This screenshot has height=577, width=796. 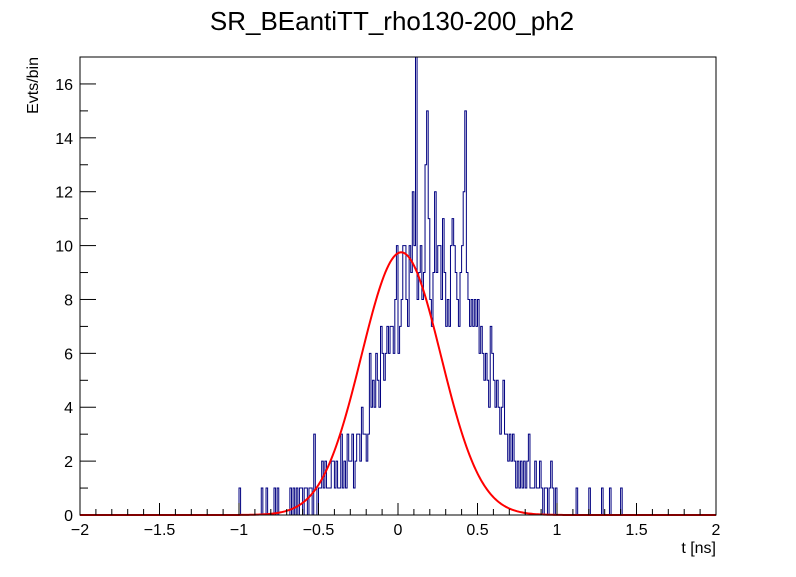 What do you see at coordinates (68, 354) in the screenshot?
I see `y-tick-label: 6` at bounding box center [68, 354].